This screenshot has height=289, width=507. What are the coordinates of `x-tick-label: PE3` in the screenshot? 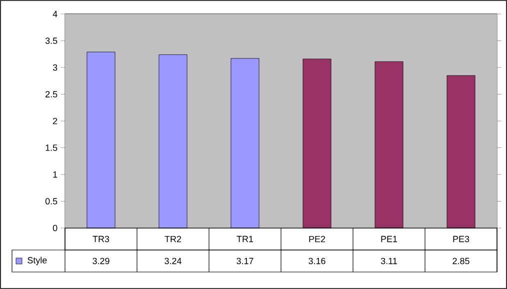 It's located at (461, 239).